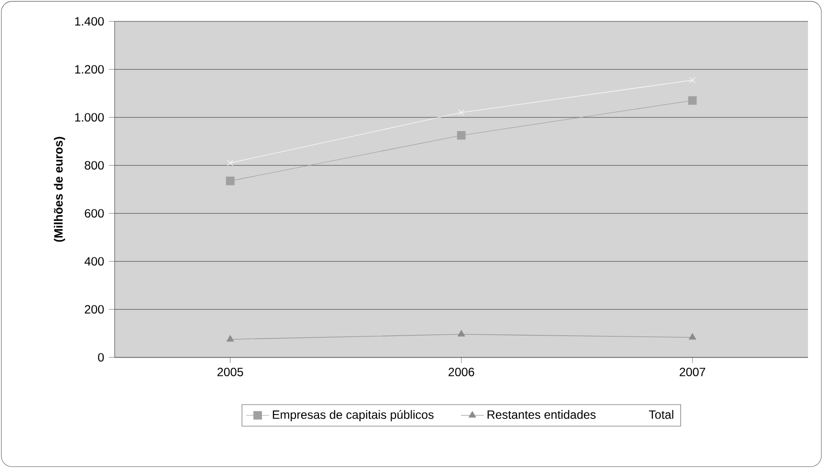 This screenshot has height=468, width=823. I want to click on legend-label: Restantes entidades, so click(542, 414).